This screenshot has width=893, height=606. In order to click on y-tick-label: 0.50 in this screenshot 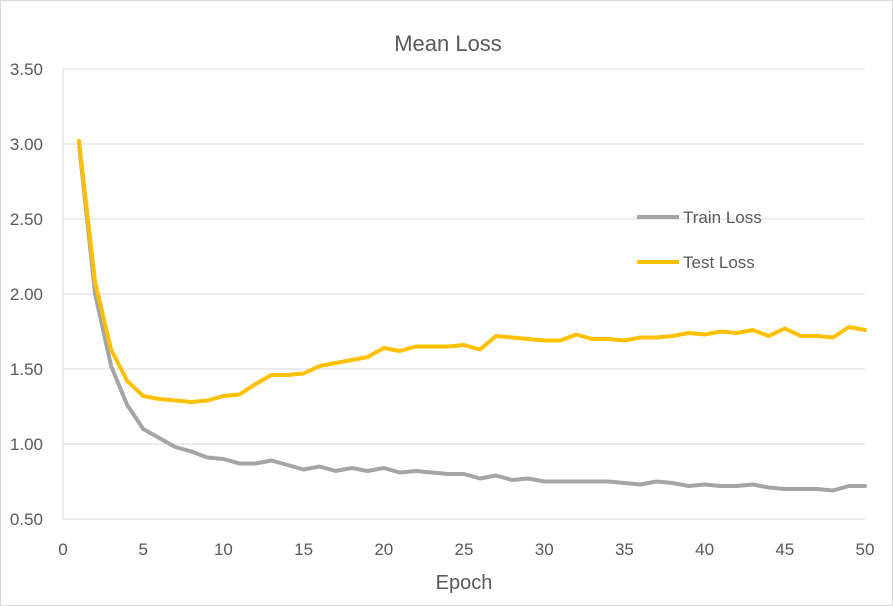, I will do `click(26, 519)`.